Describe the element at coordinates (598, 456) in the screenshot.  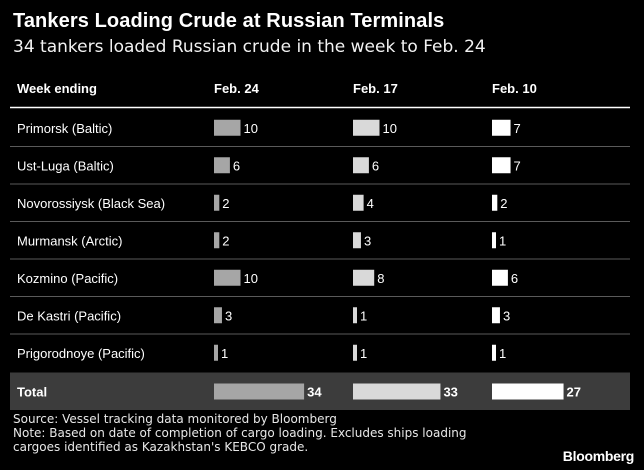
I see `bloomberg-logo: Bloomberg` at that location.